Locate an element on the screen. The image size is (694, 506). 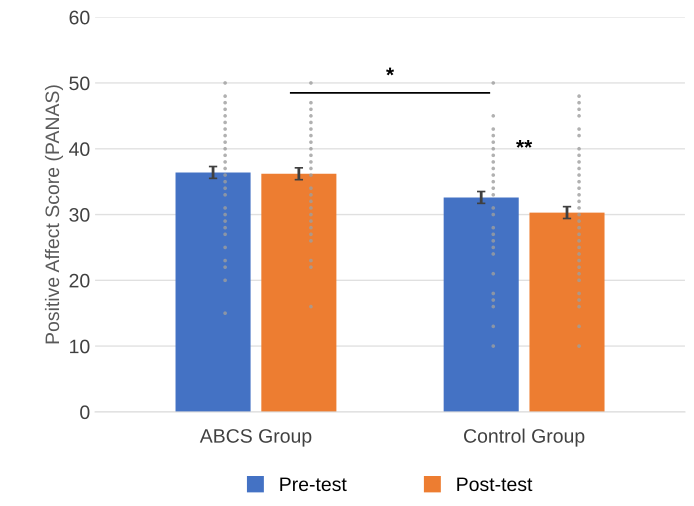
y-tick-label: 50 is located at coordinates (79, 83).